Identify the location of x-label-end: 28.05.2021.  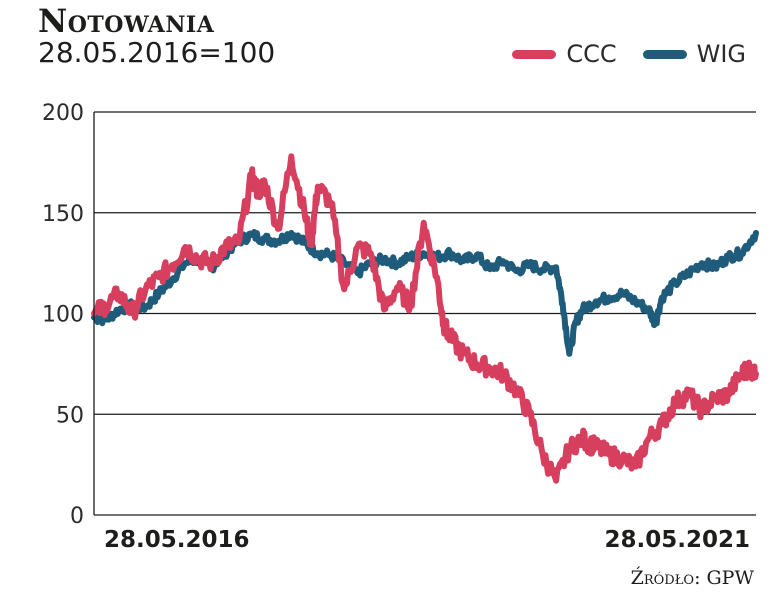
(677, 540).